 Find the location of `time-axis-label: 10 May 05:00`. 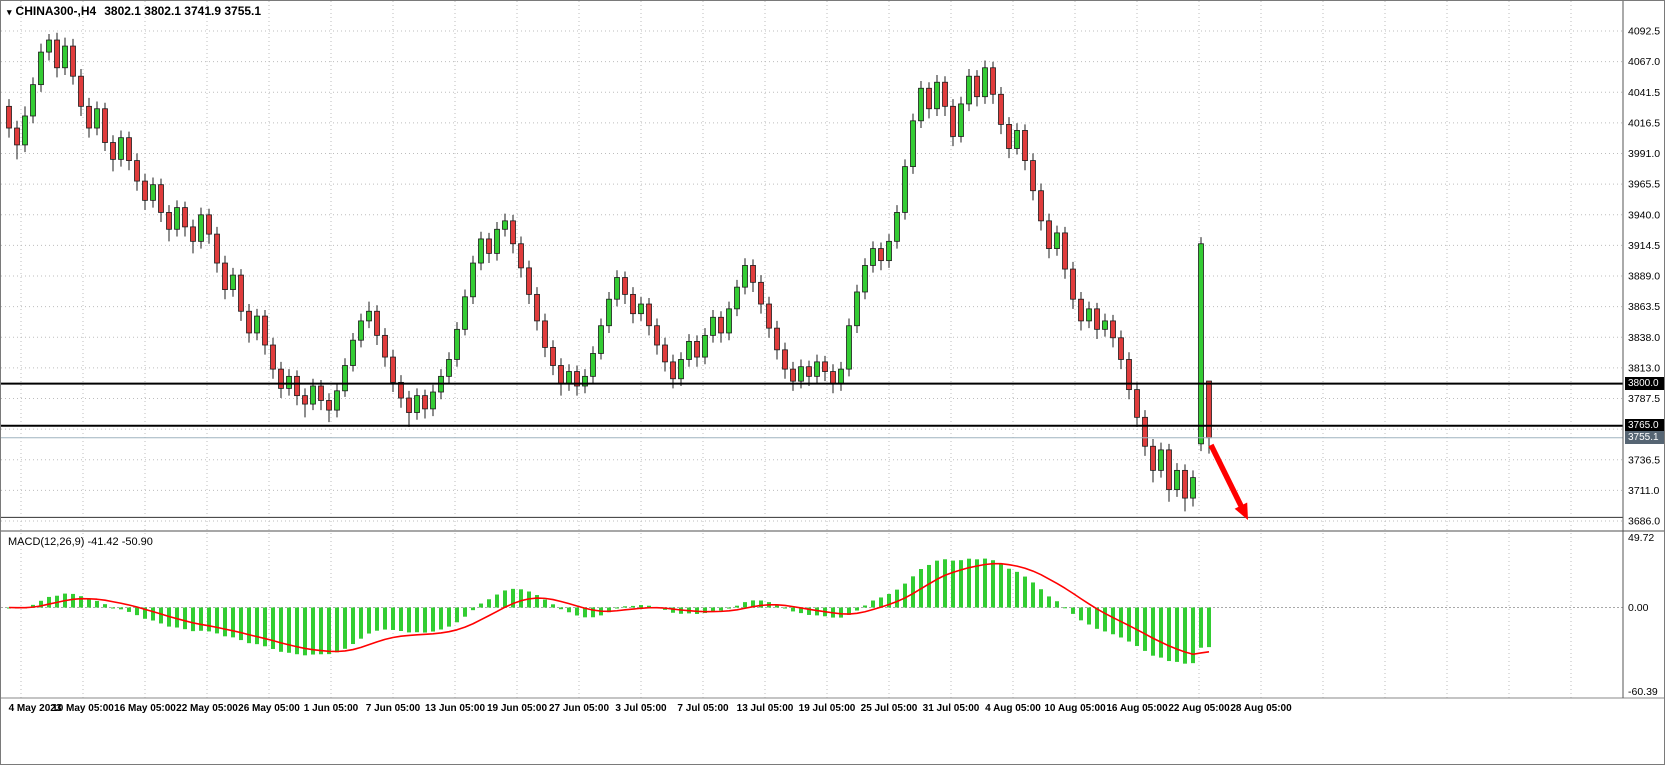

time-axis-label: 10 May 05:00 is located at coordinates (83, 708).